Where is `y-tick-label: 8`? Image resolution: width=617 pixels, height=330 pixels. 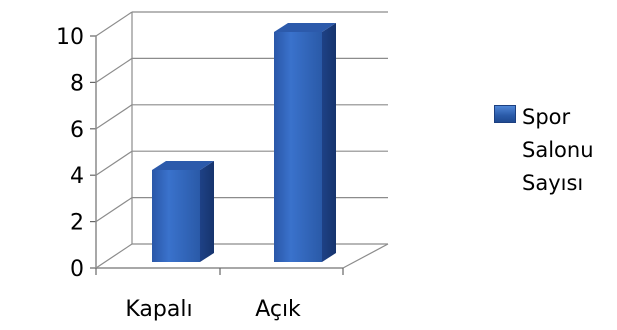 y-tick-label: 8 is located at coordinates (77, 83).